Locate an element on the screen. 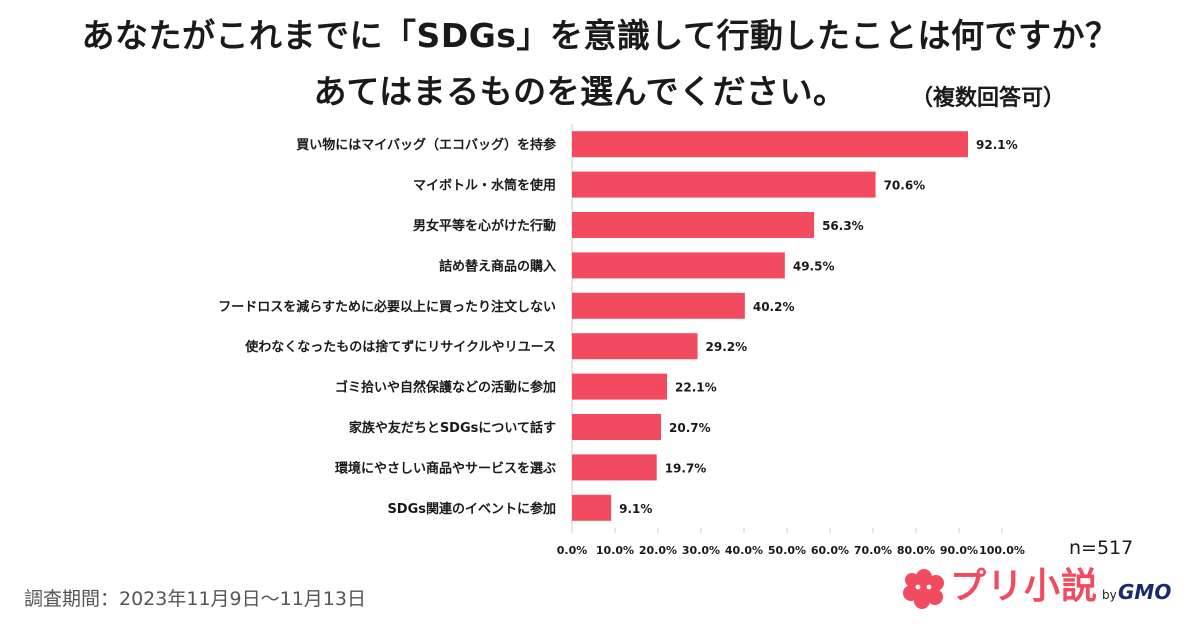  logo-flower-shape is located at coordinates (923, 589).